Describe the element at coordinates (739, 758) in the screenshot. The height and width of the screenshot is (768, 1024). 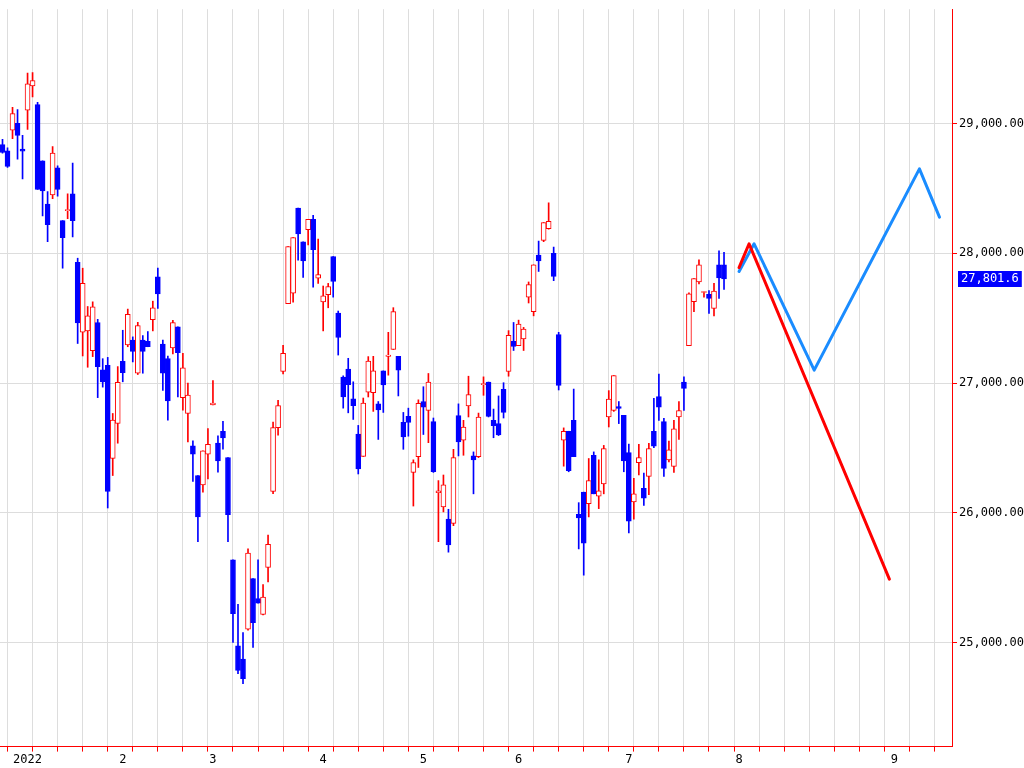
I see `x-tick-label: 8` at that location.